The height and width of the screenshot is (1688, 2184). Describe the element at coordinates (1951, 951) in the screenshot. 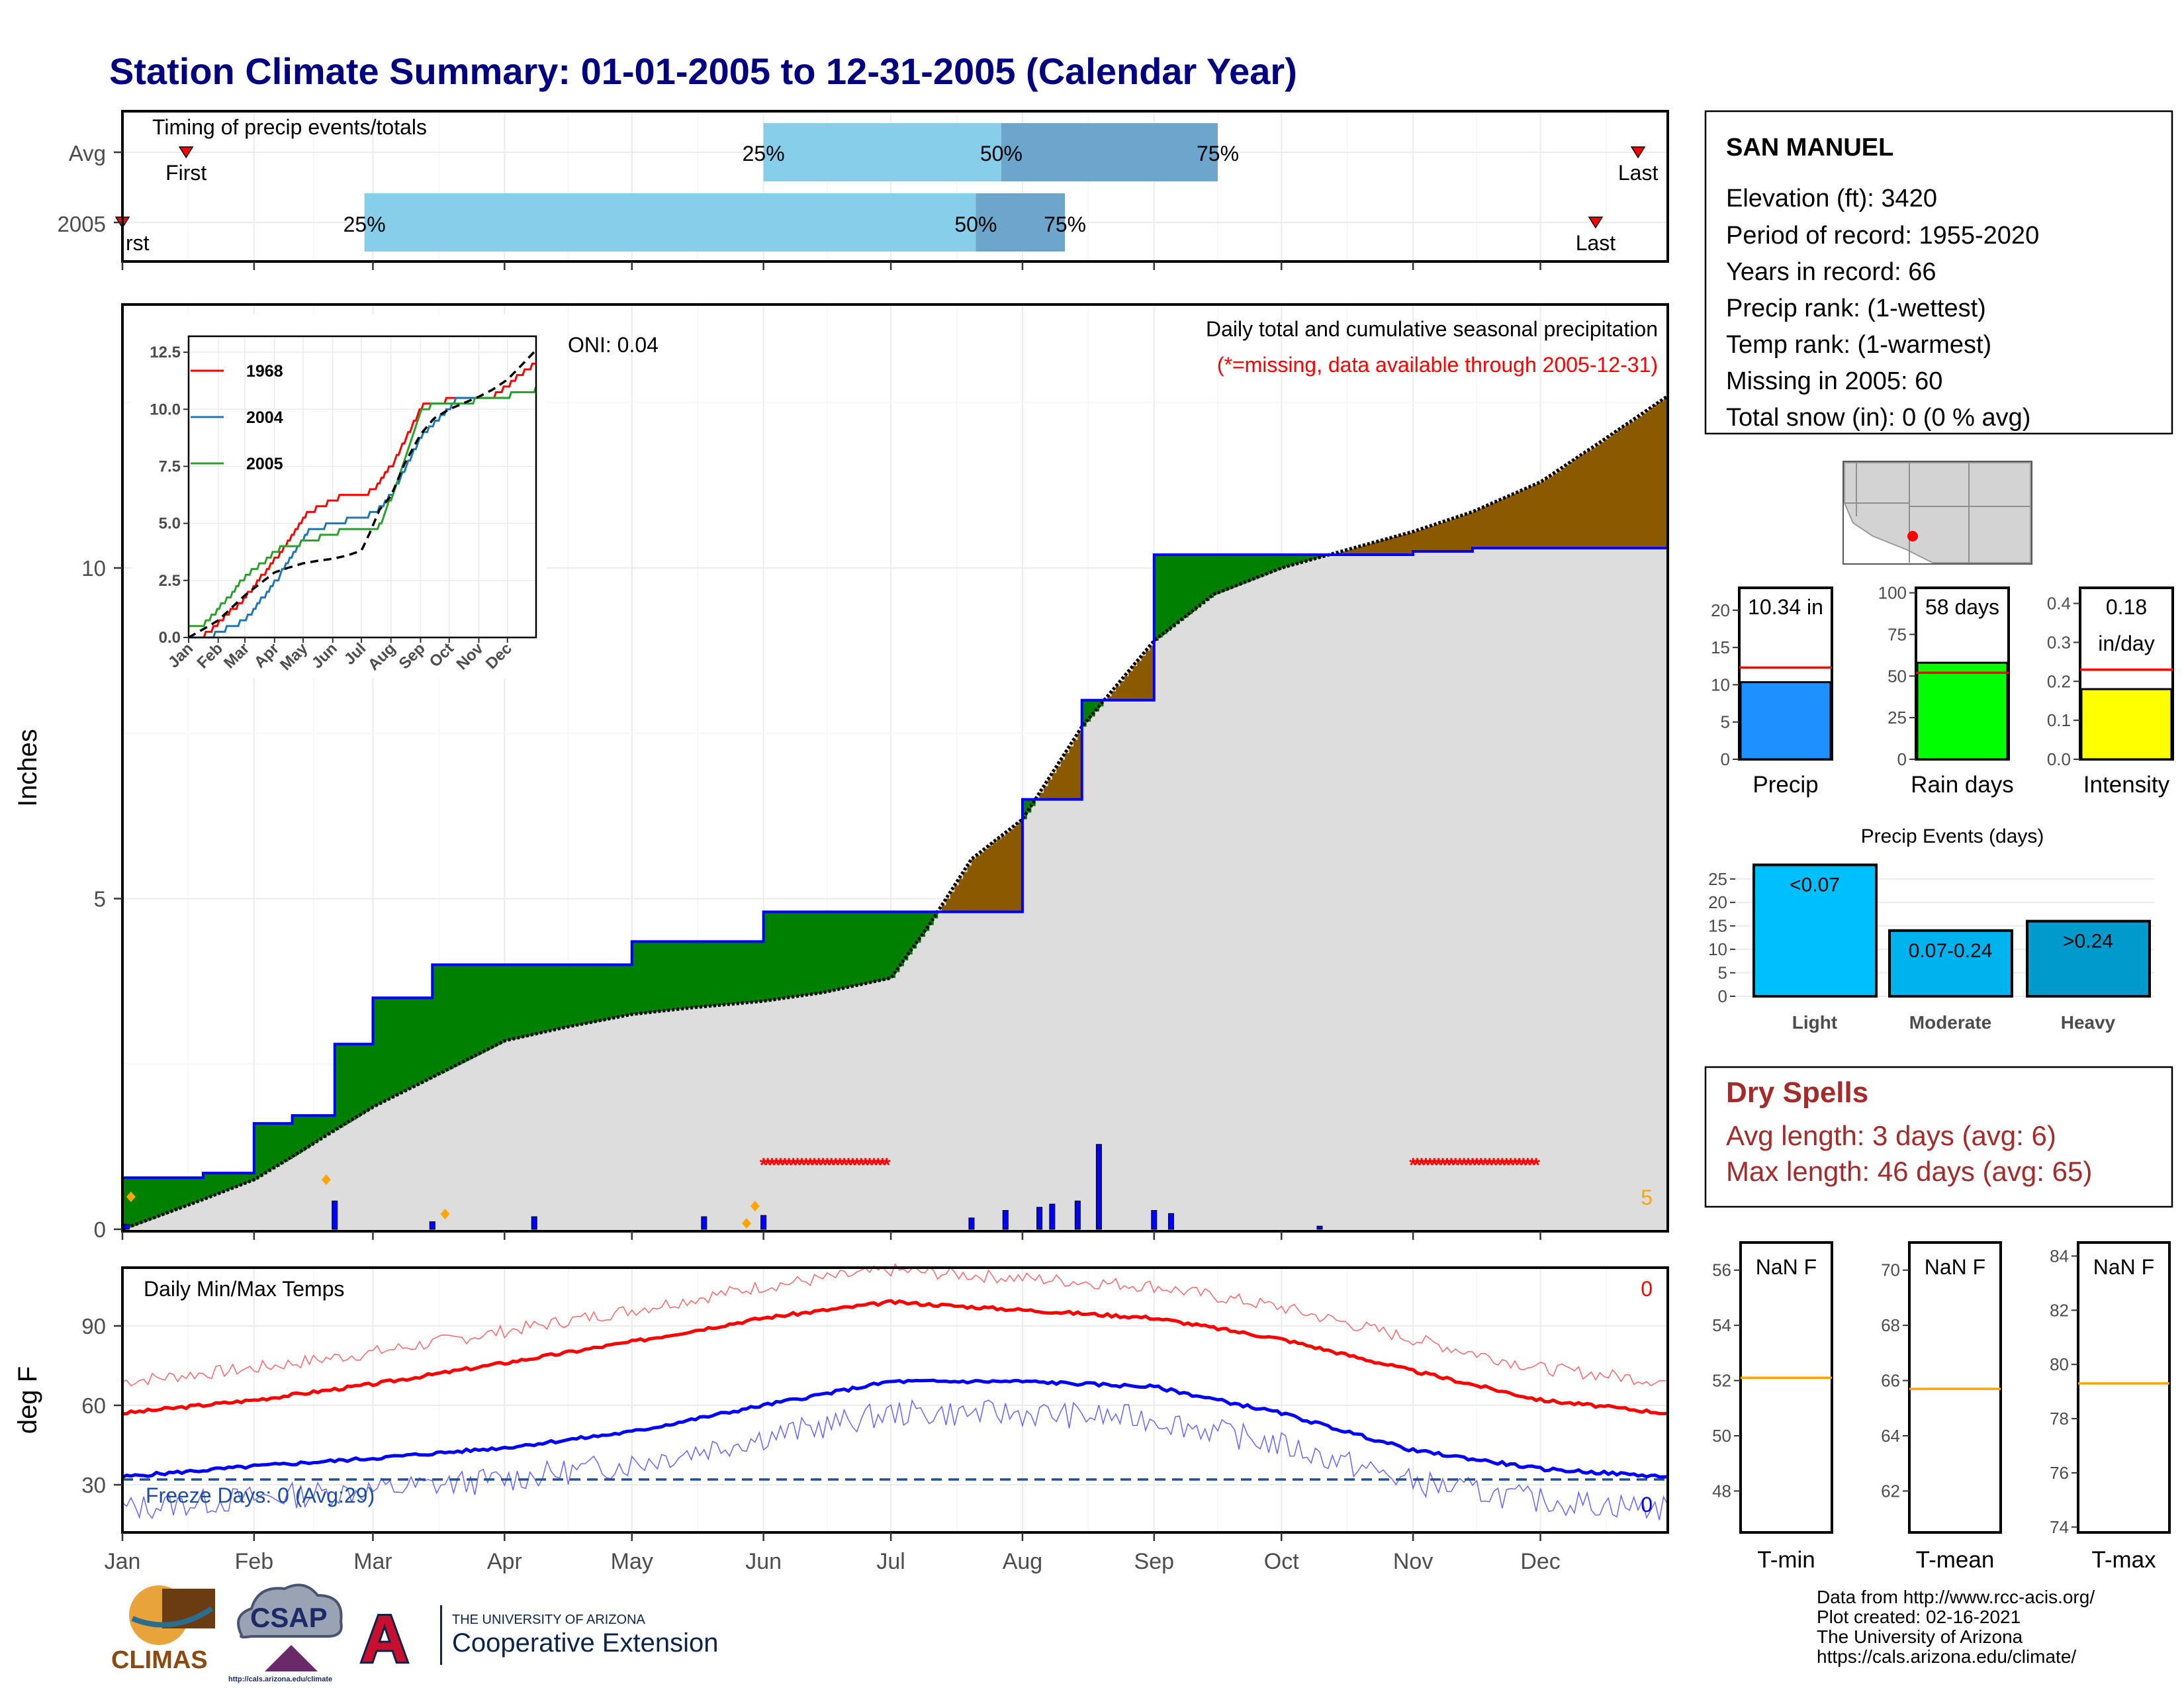

I see `events-bar-label: 0.07-0.24` at that location.